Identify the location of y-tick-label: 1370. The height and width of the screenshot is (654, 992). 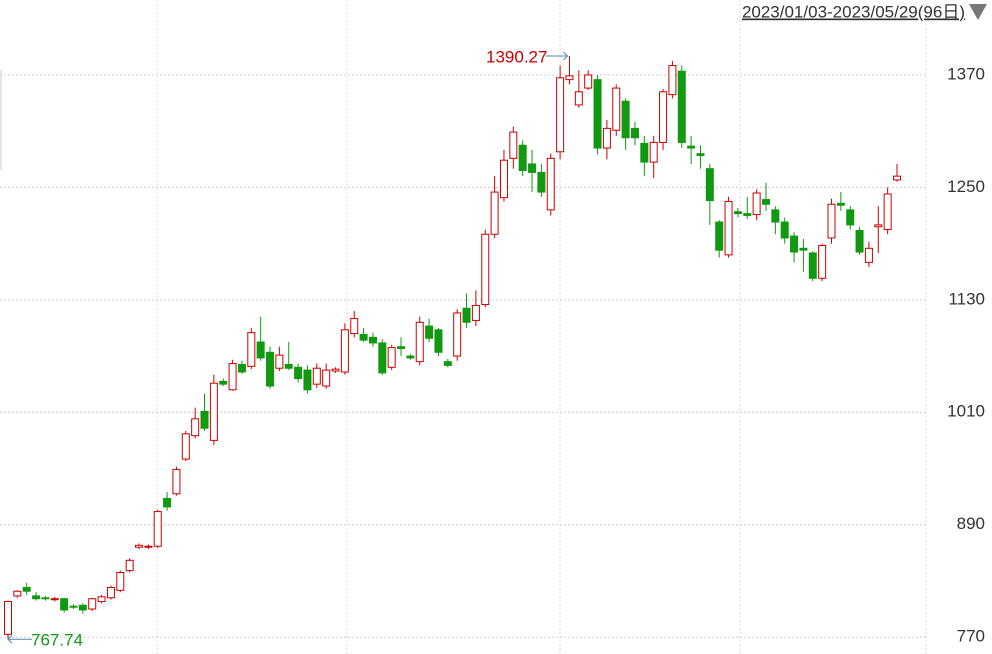
(966, 73).